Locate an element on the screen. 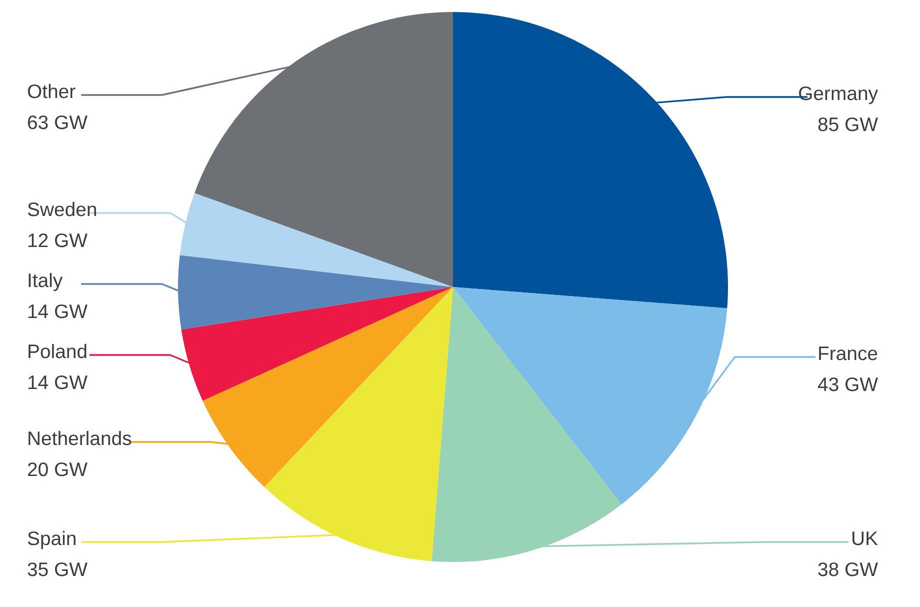 The height and width of the screenshot is (607, 920). data-label: 20 GW is located at coordinates (58, 469).